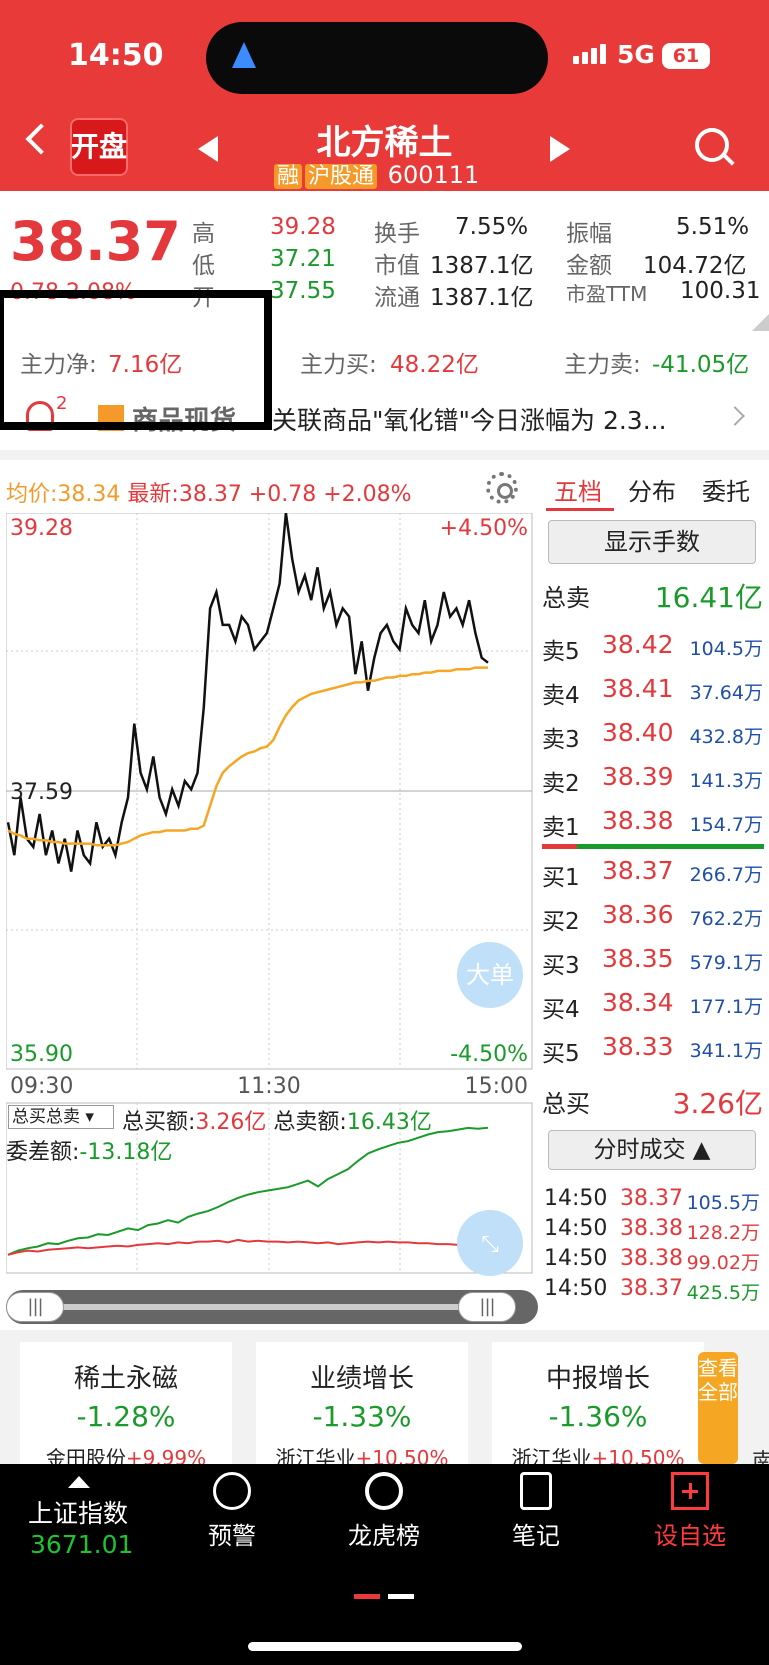  I want to click on total-sell-row: 总卖 16.41亿, so click(654, 594).